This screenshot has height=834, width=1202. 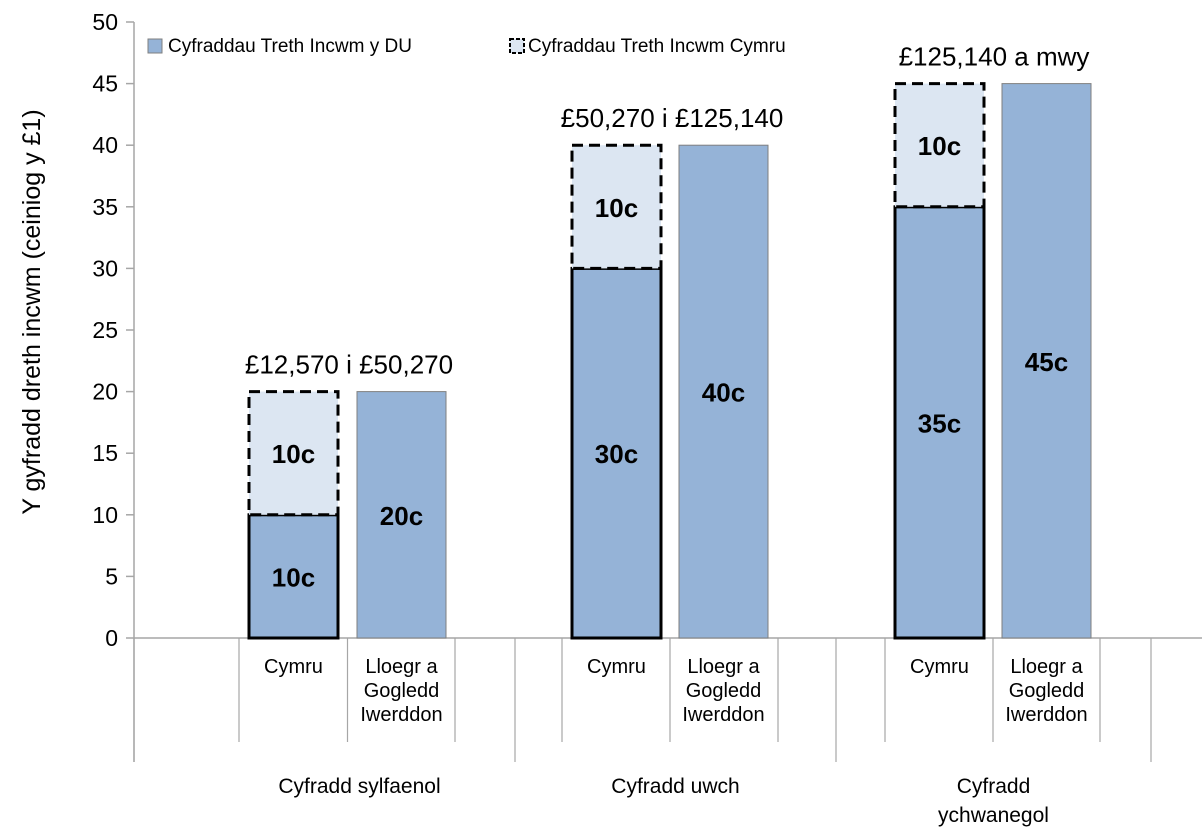 I want to click on y-tick-label: 40, so click(x=105, y=145).